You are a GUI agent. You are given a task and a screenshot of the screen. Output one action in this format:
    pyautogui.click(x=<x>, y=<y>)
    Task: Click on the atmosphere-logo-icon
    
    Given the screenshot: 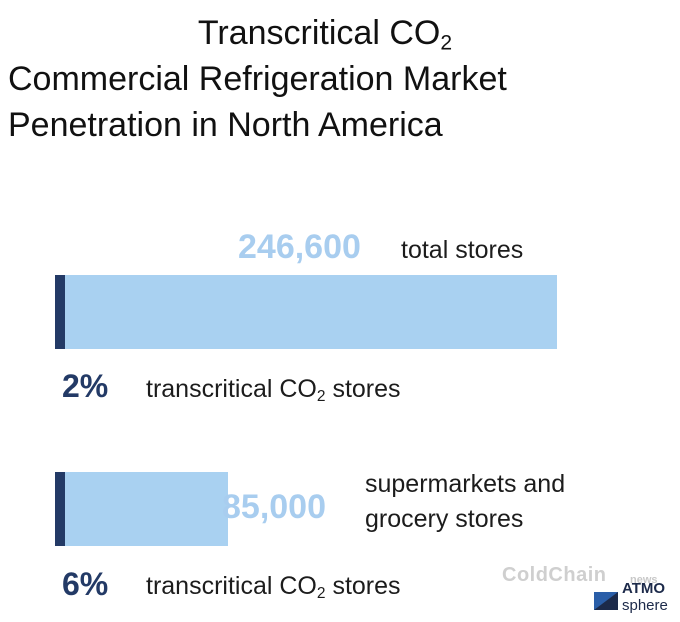 What is the action you would take?
    pyautogui.click(x=606, y=601)
    